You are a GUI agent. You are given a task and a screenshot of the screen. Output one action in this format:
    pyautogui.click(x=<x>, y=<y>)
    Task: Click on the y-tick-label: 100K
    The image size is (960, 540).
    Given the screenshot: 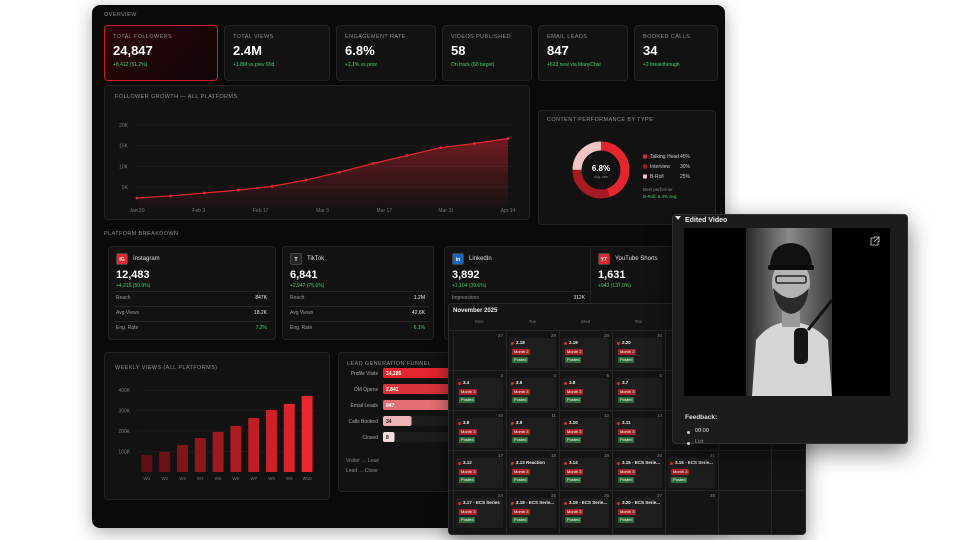 What is the action you would take?
    pyautogui.click(x=124, y=453)
    